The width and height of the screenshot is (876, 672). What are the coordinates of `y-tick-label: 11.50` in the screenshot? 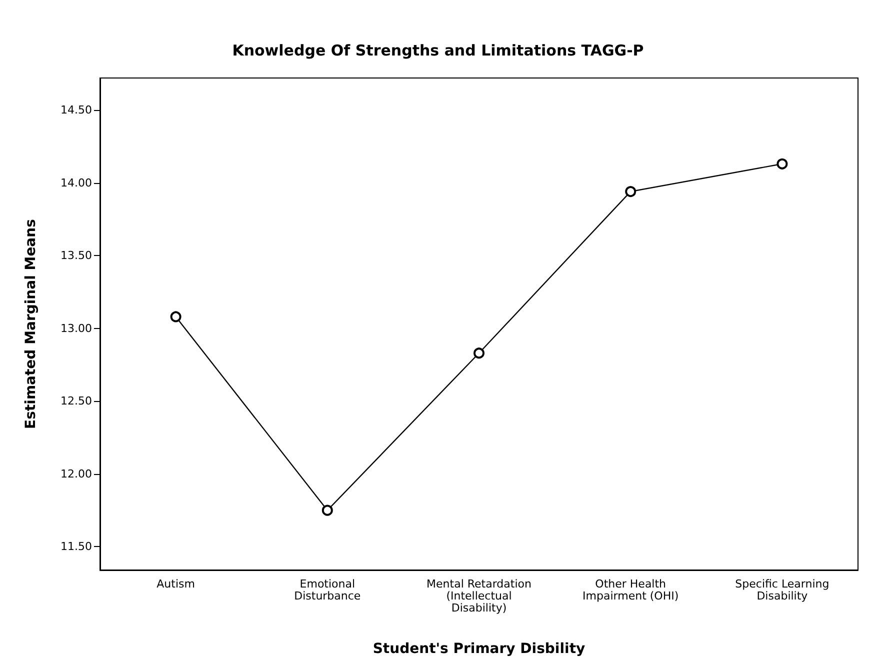 It's located at (76, 547).